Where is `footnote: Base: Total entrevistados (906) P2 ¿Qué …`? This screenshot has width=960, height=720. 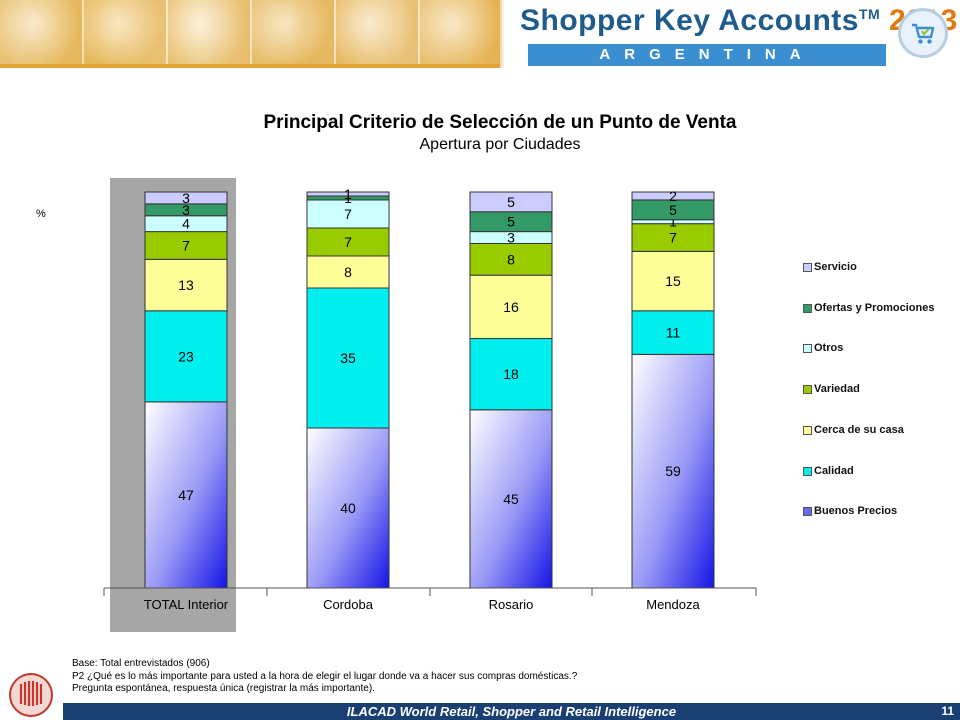 footnote: Base: Total entrevistados (906) P2 ¿Qué … is located at coordinates (324, 677).